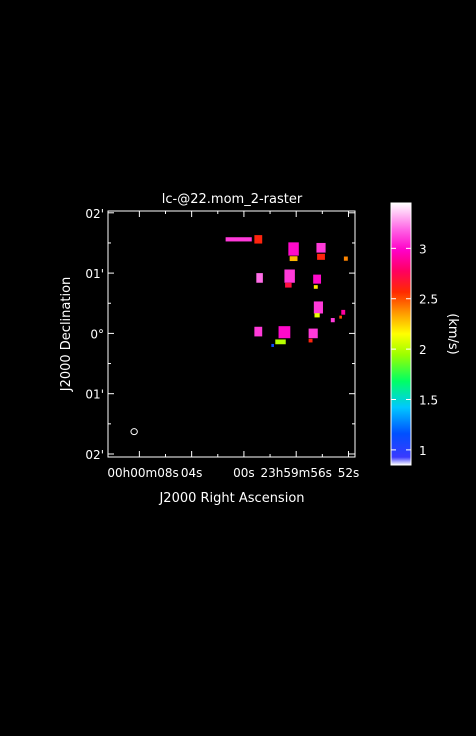 This screenshot has width=476, height=736. Describe the element at coordinates (423, 451) in the screenshot. I see `colorbar-tick-label: 1` at that location.